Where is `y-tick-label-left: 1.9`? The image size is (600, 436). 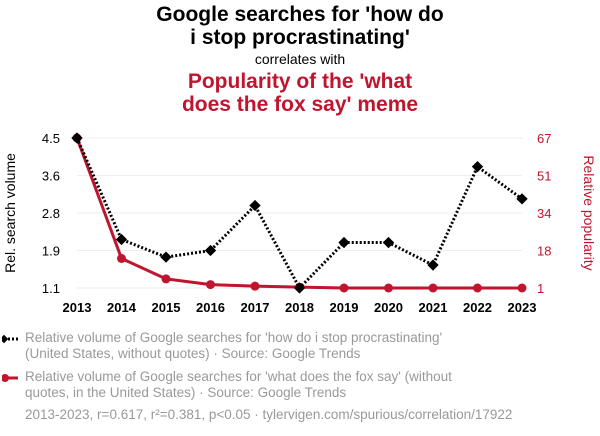
y-tick-label-left: 1.9 is located at coordinates (51, 251).